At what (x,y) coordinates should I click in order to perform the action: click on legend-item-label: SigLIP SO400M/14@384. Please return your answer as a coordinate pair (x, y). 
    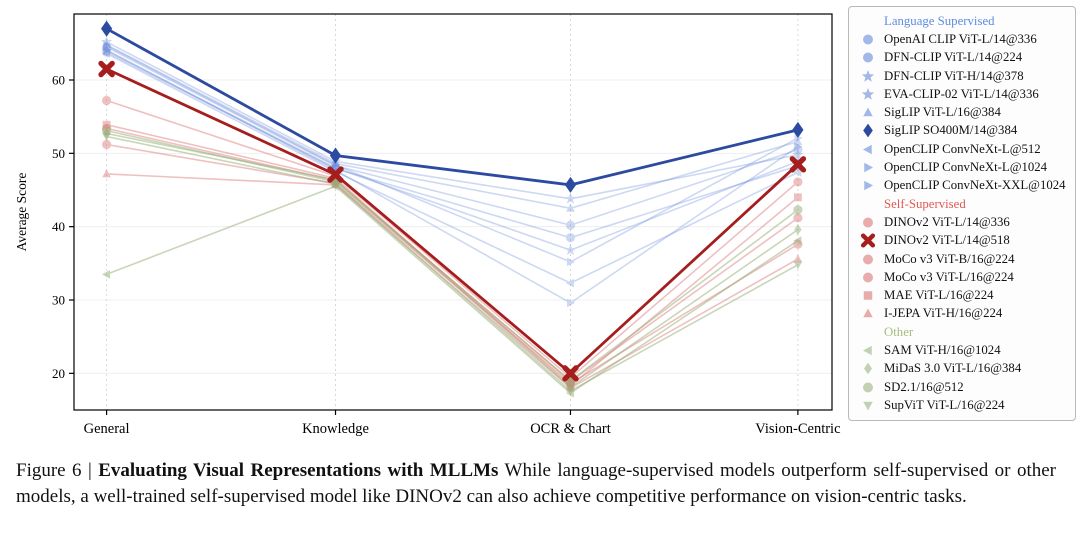
    Looking at the image, I should click on (951, 130).